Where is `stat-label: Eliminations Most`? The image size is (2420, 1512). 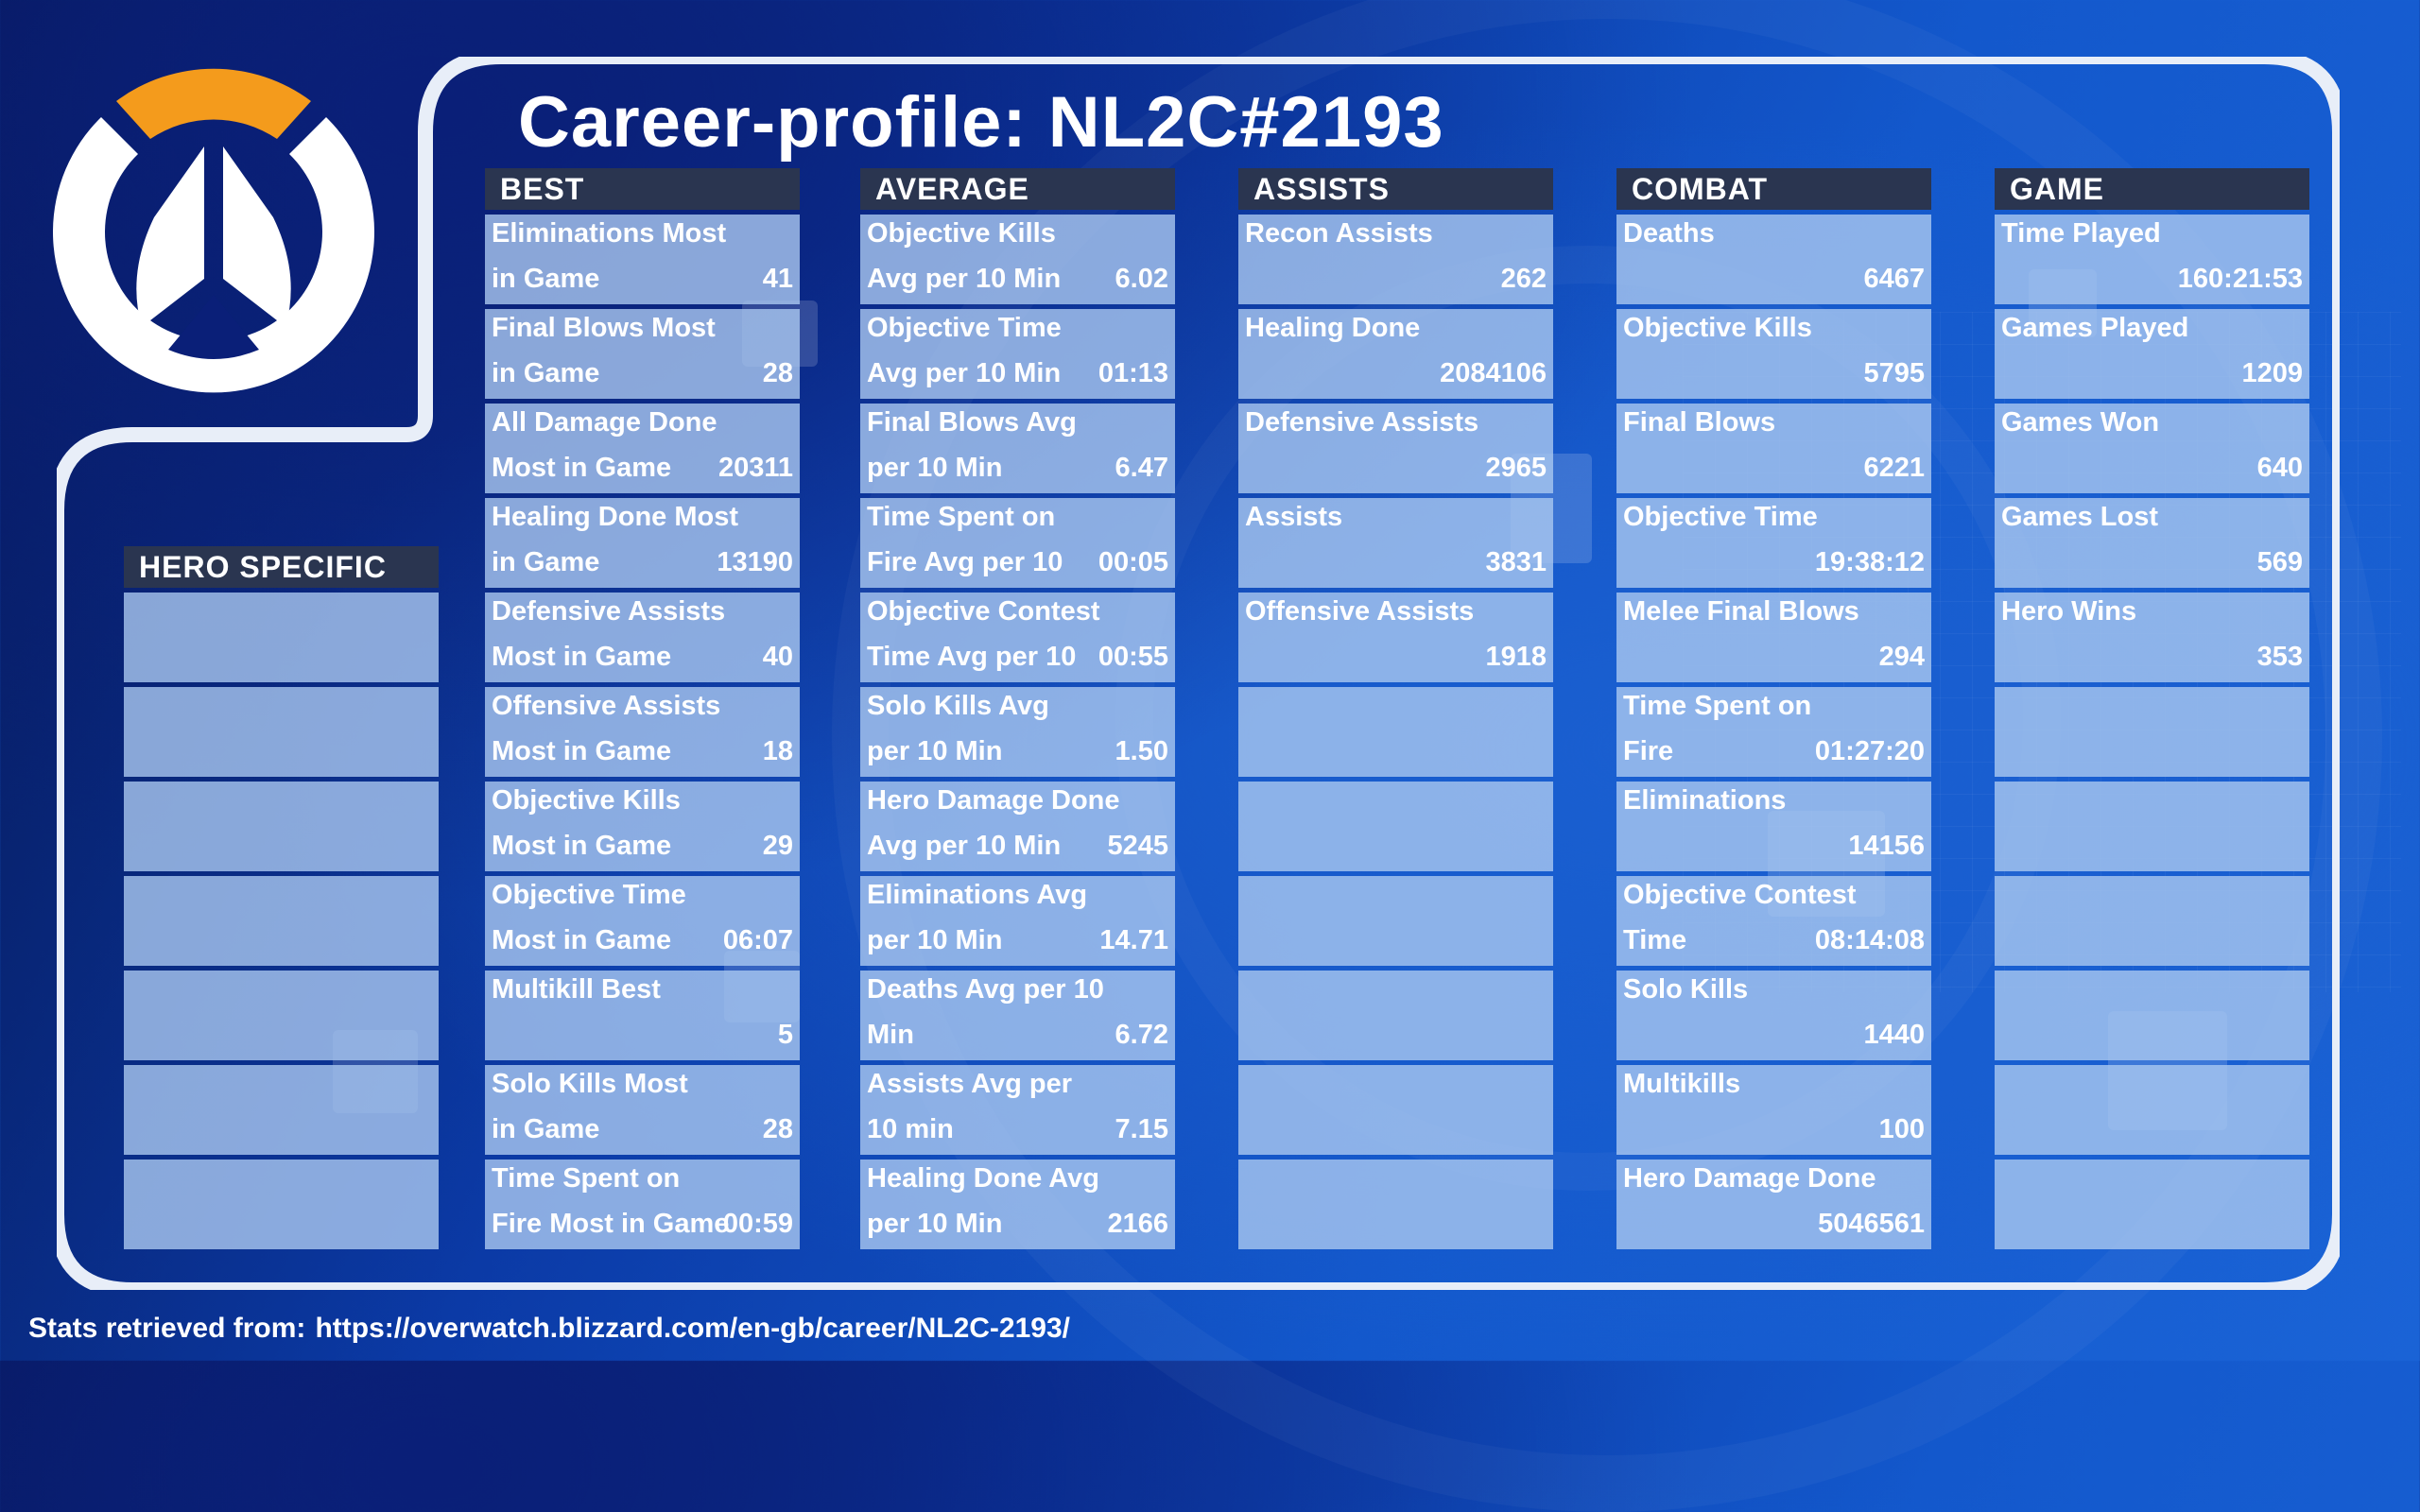 stat-label: Eliminations Most is located at coordinates (609, 233).